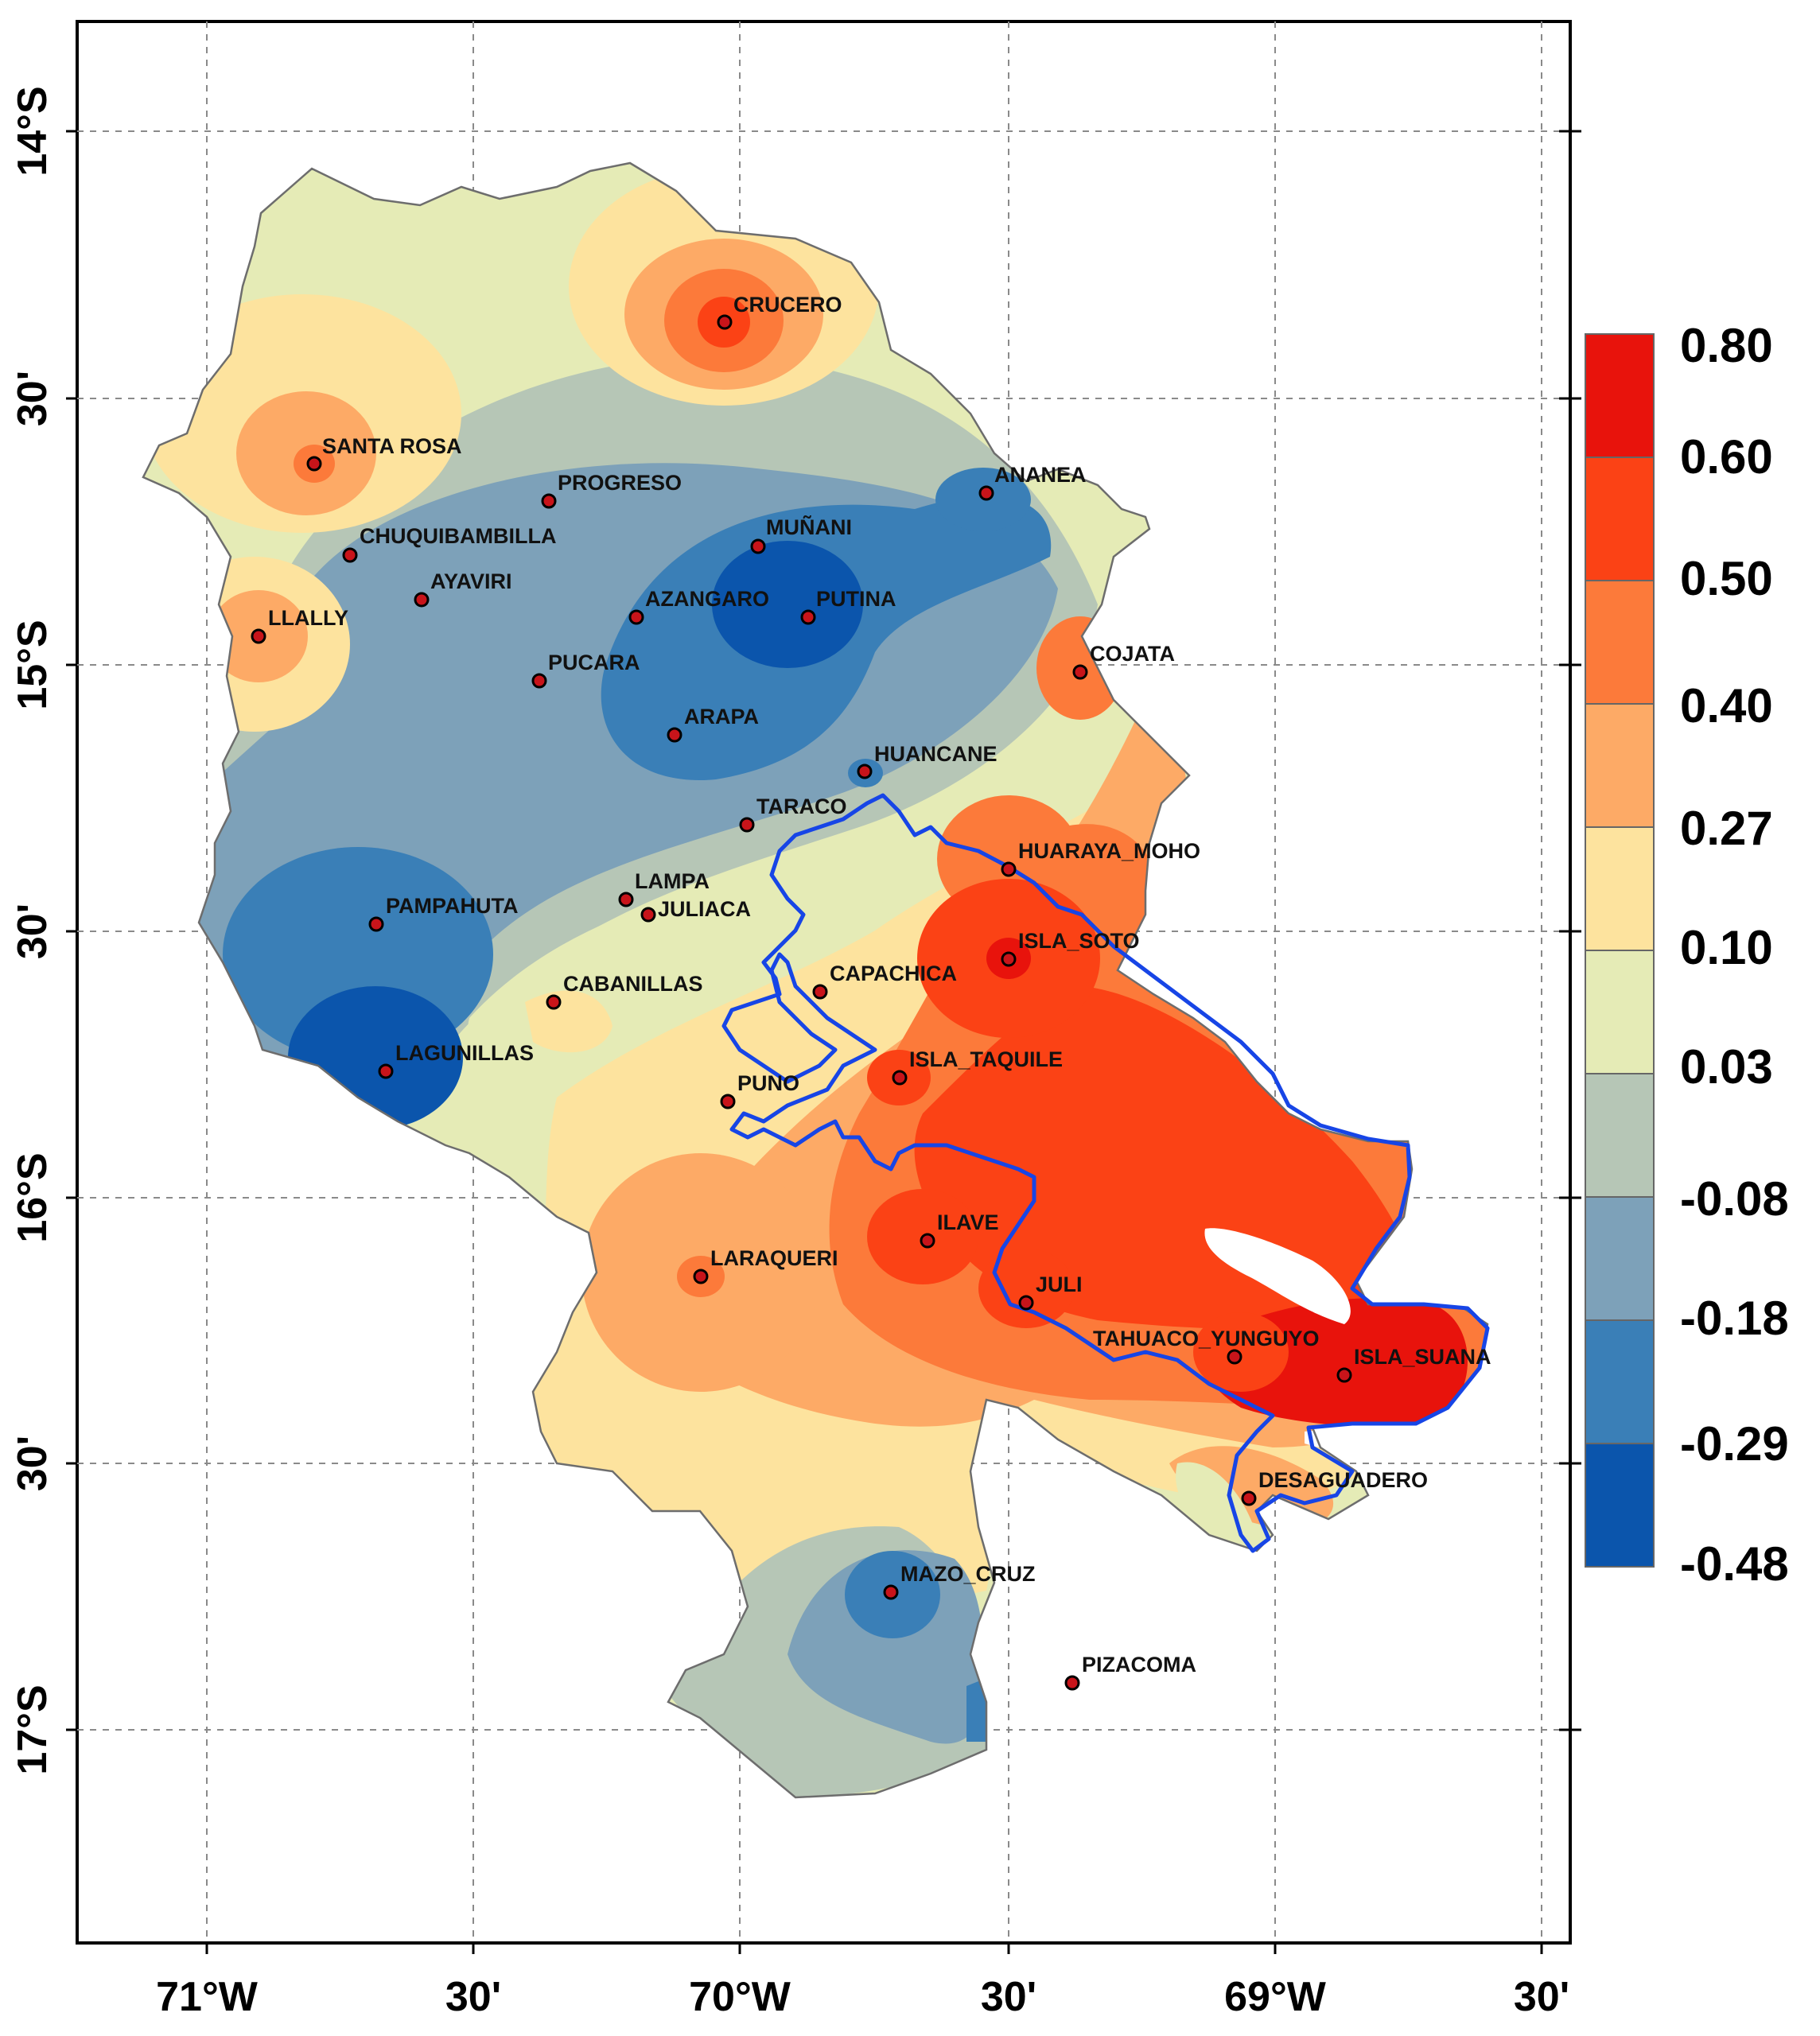  What do you see at coordinates (1344, 1375) in the screenshot?
I see `station-marker-isla-suana` at bounding box center [1344, 1375].